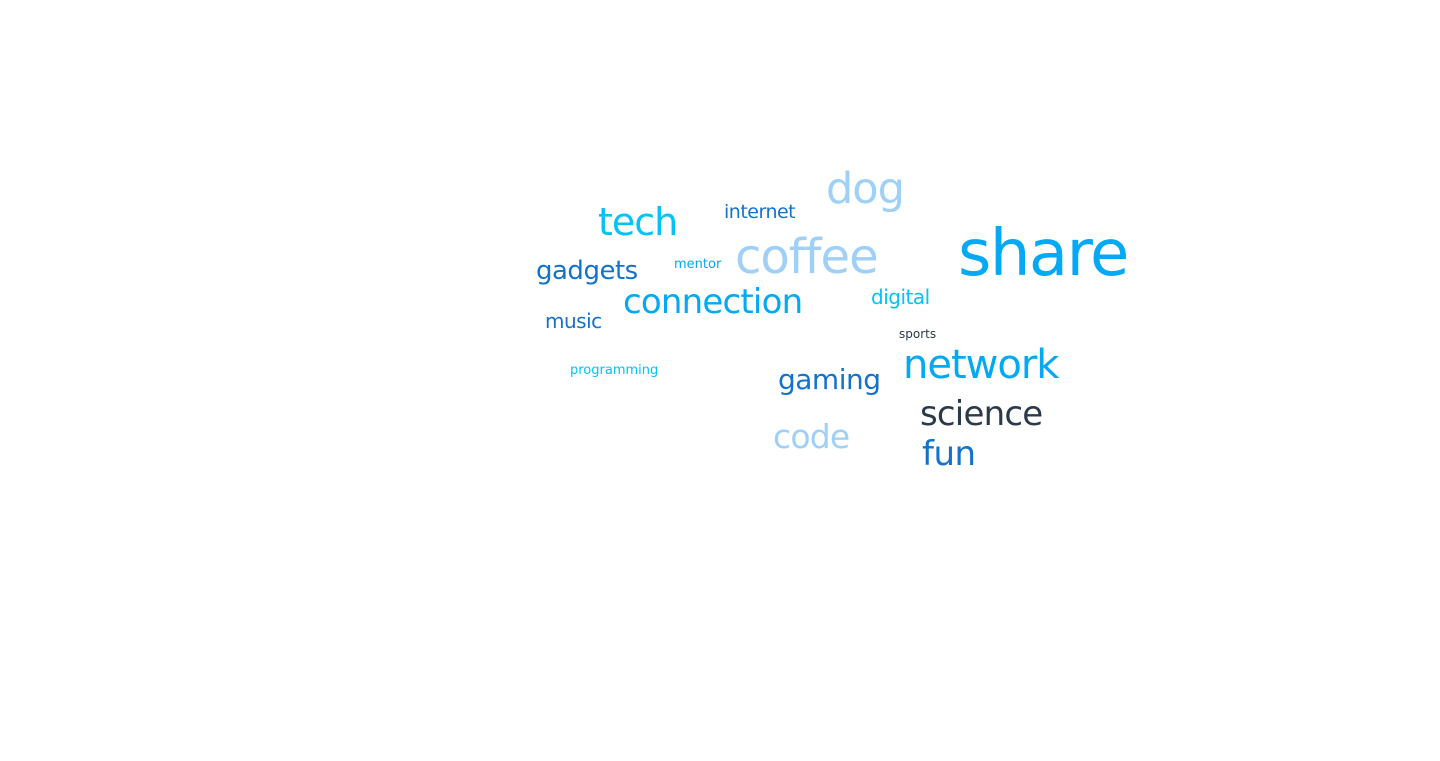 The height and width of the screenshot is (761, 1440). I want to click on word-share: share, so click(1043, 254).